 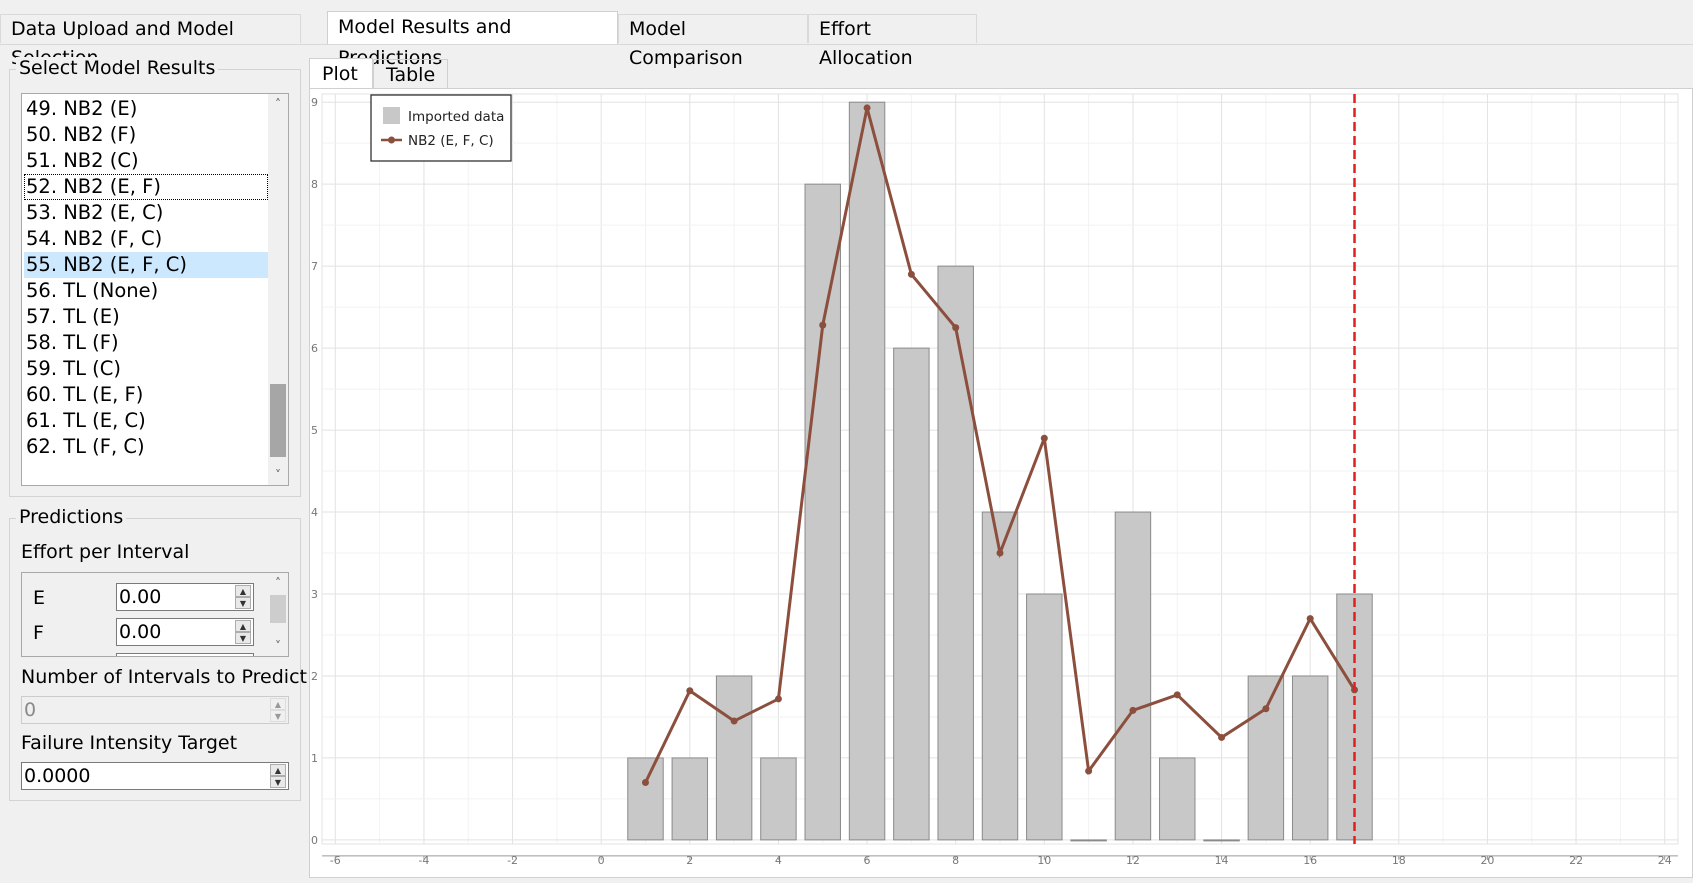 What do you see at coordinates (71, 517) in the screenshot?
I see `predictions-title: Predictions` at bounding box center [71, 517].